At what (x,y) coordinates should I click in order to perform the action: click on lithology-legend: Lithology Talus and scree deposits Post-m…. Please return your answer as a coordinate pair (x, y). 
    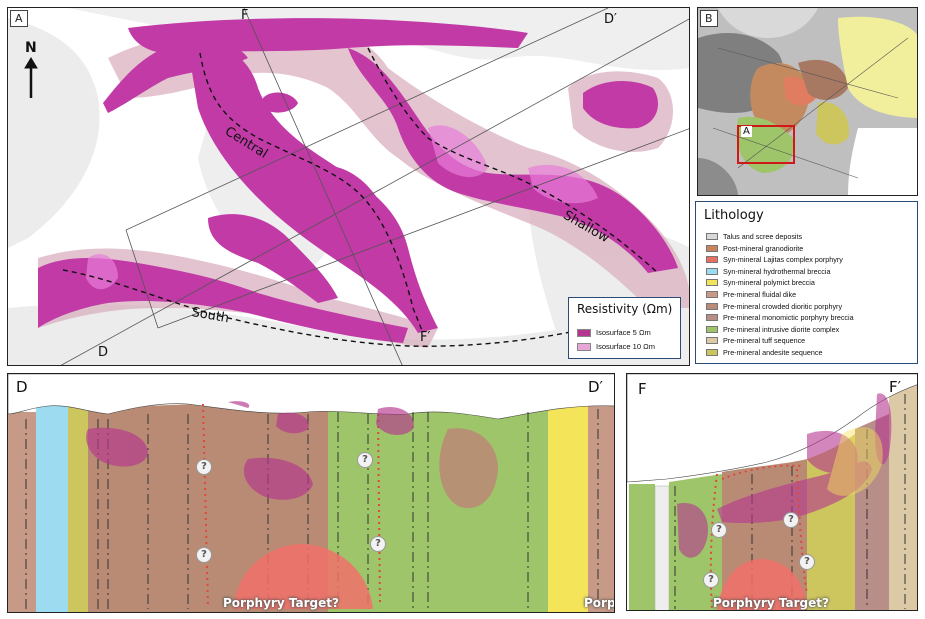
    Looking at the image, I should click on (806, 282).